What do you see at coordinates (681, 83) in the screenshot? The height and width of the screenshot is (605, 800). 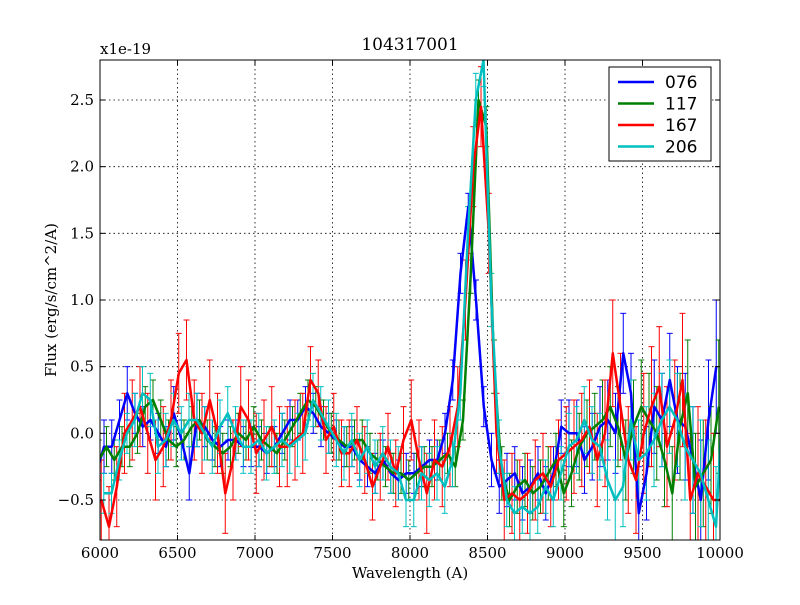 I see `legend-label: 076` at bounding box center [681, 83].